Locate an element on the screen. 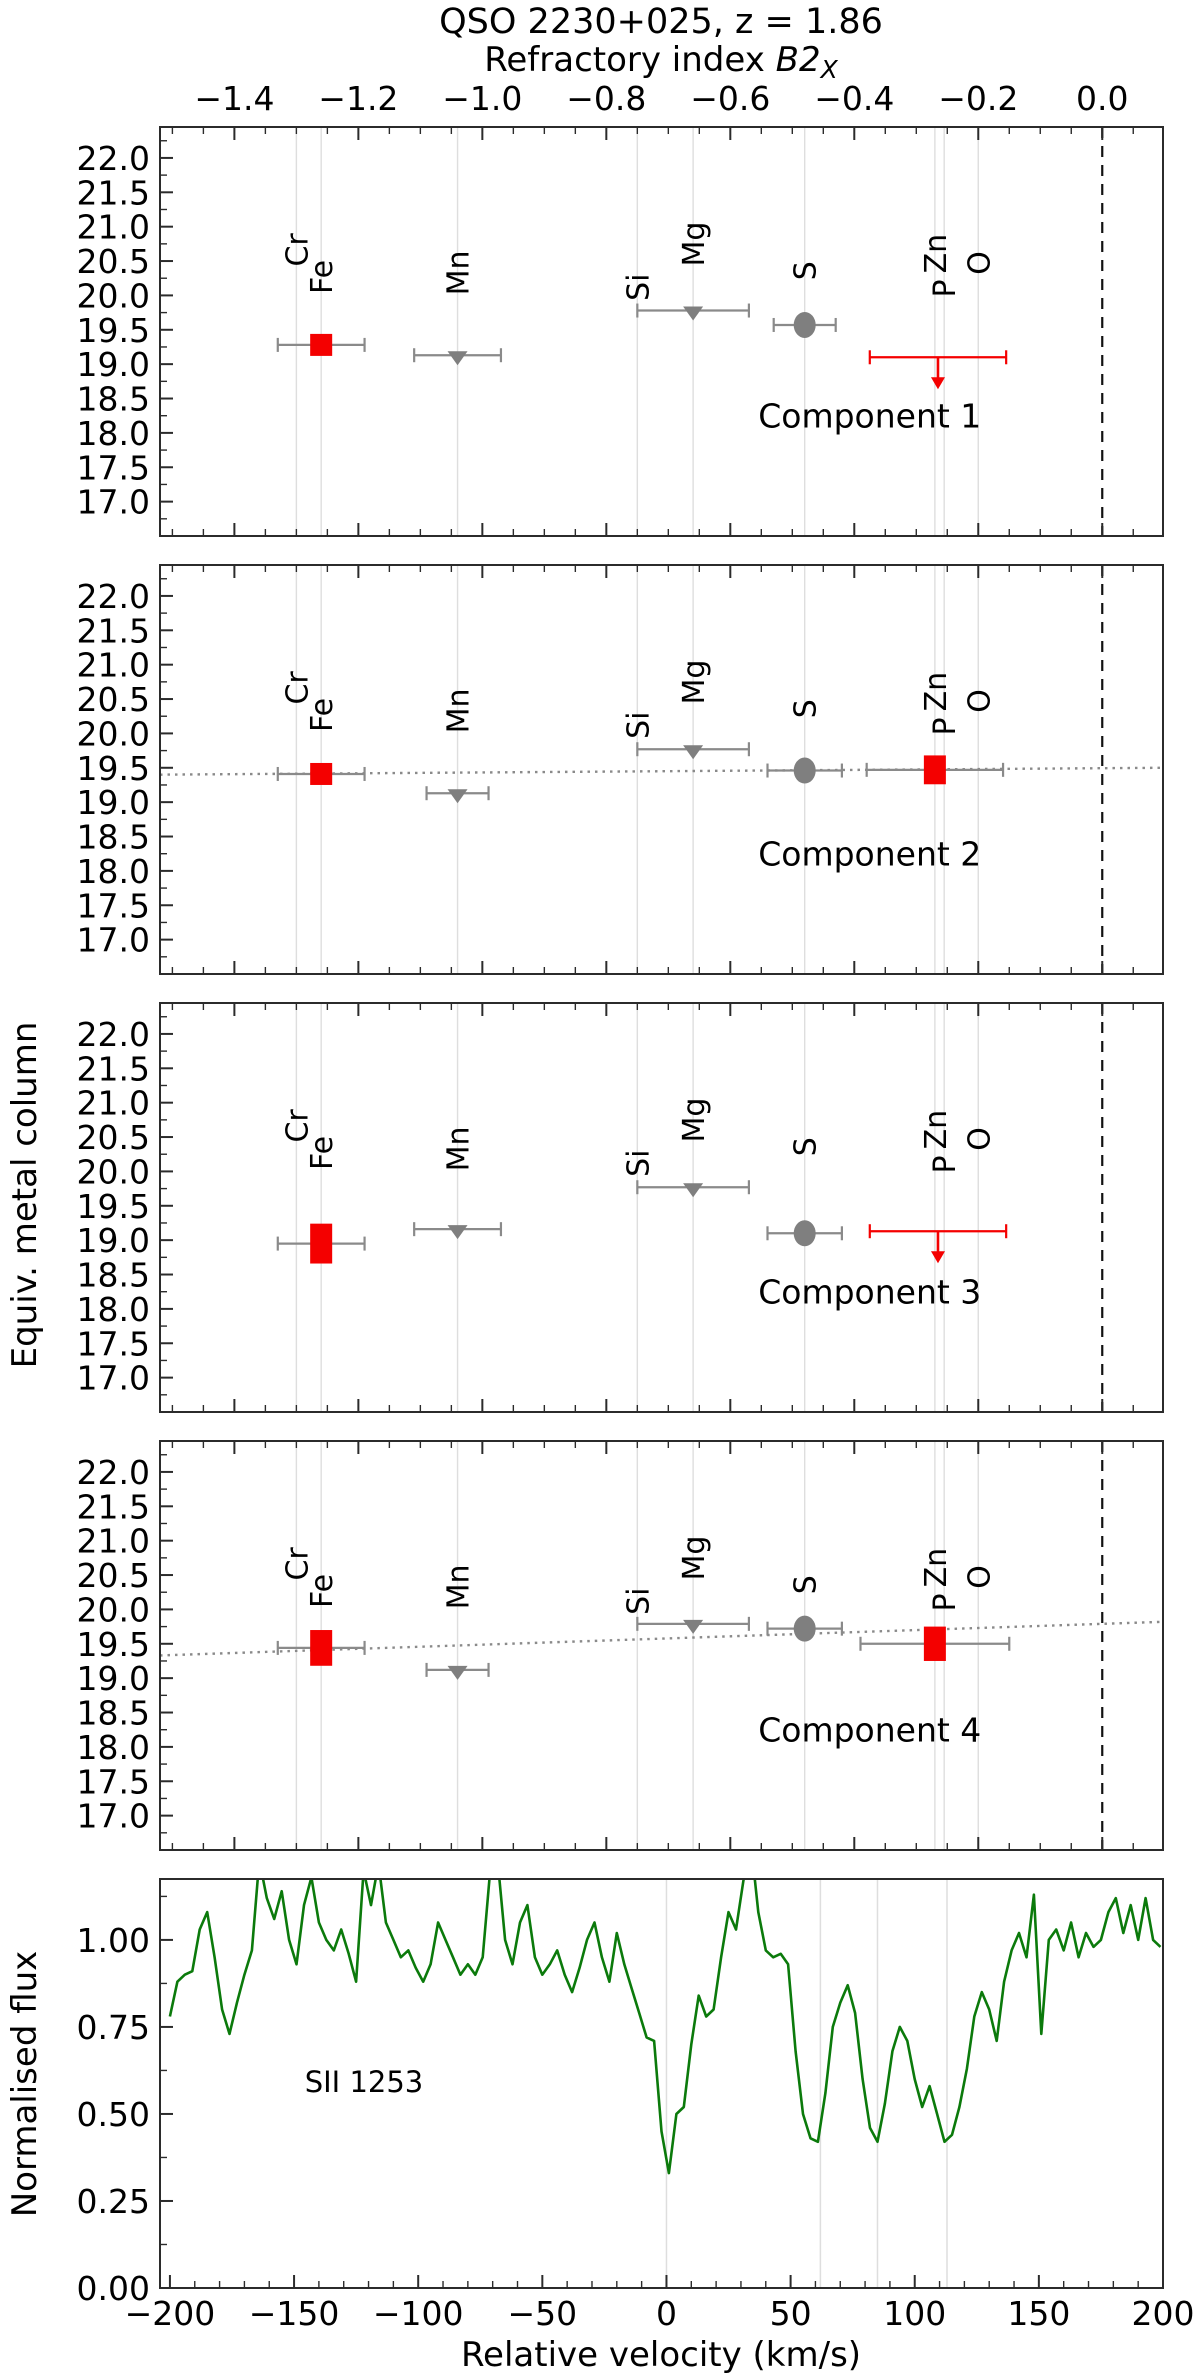  top-tick-label: 0.0 is located at coordinates (1102, 98).